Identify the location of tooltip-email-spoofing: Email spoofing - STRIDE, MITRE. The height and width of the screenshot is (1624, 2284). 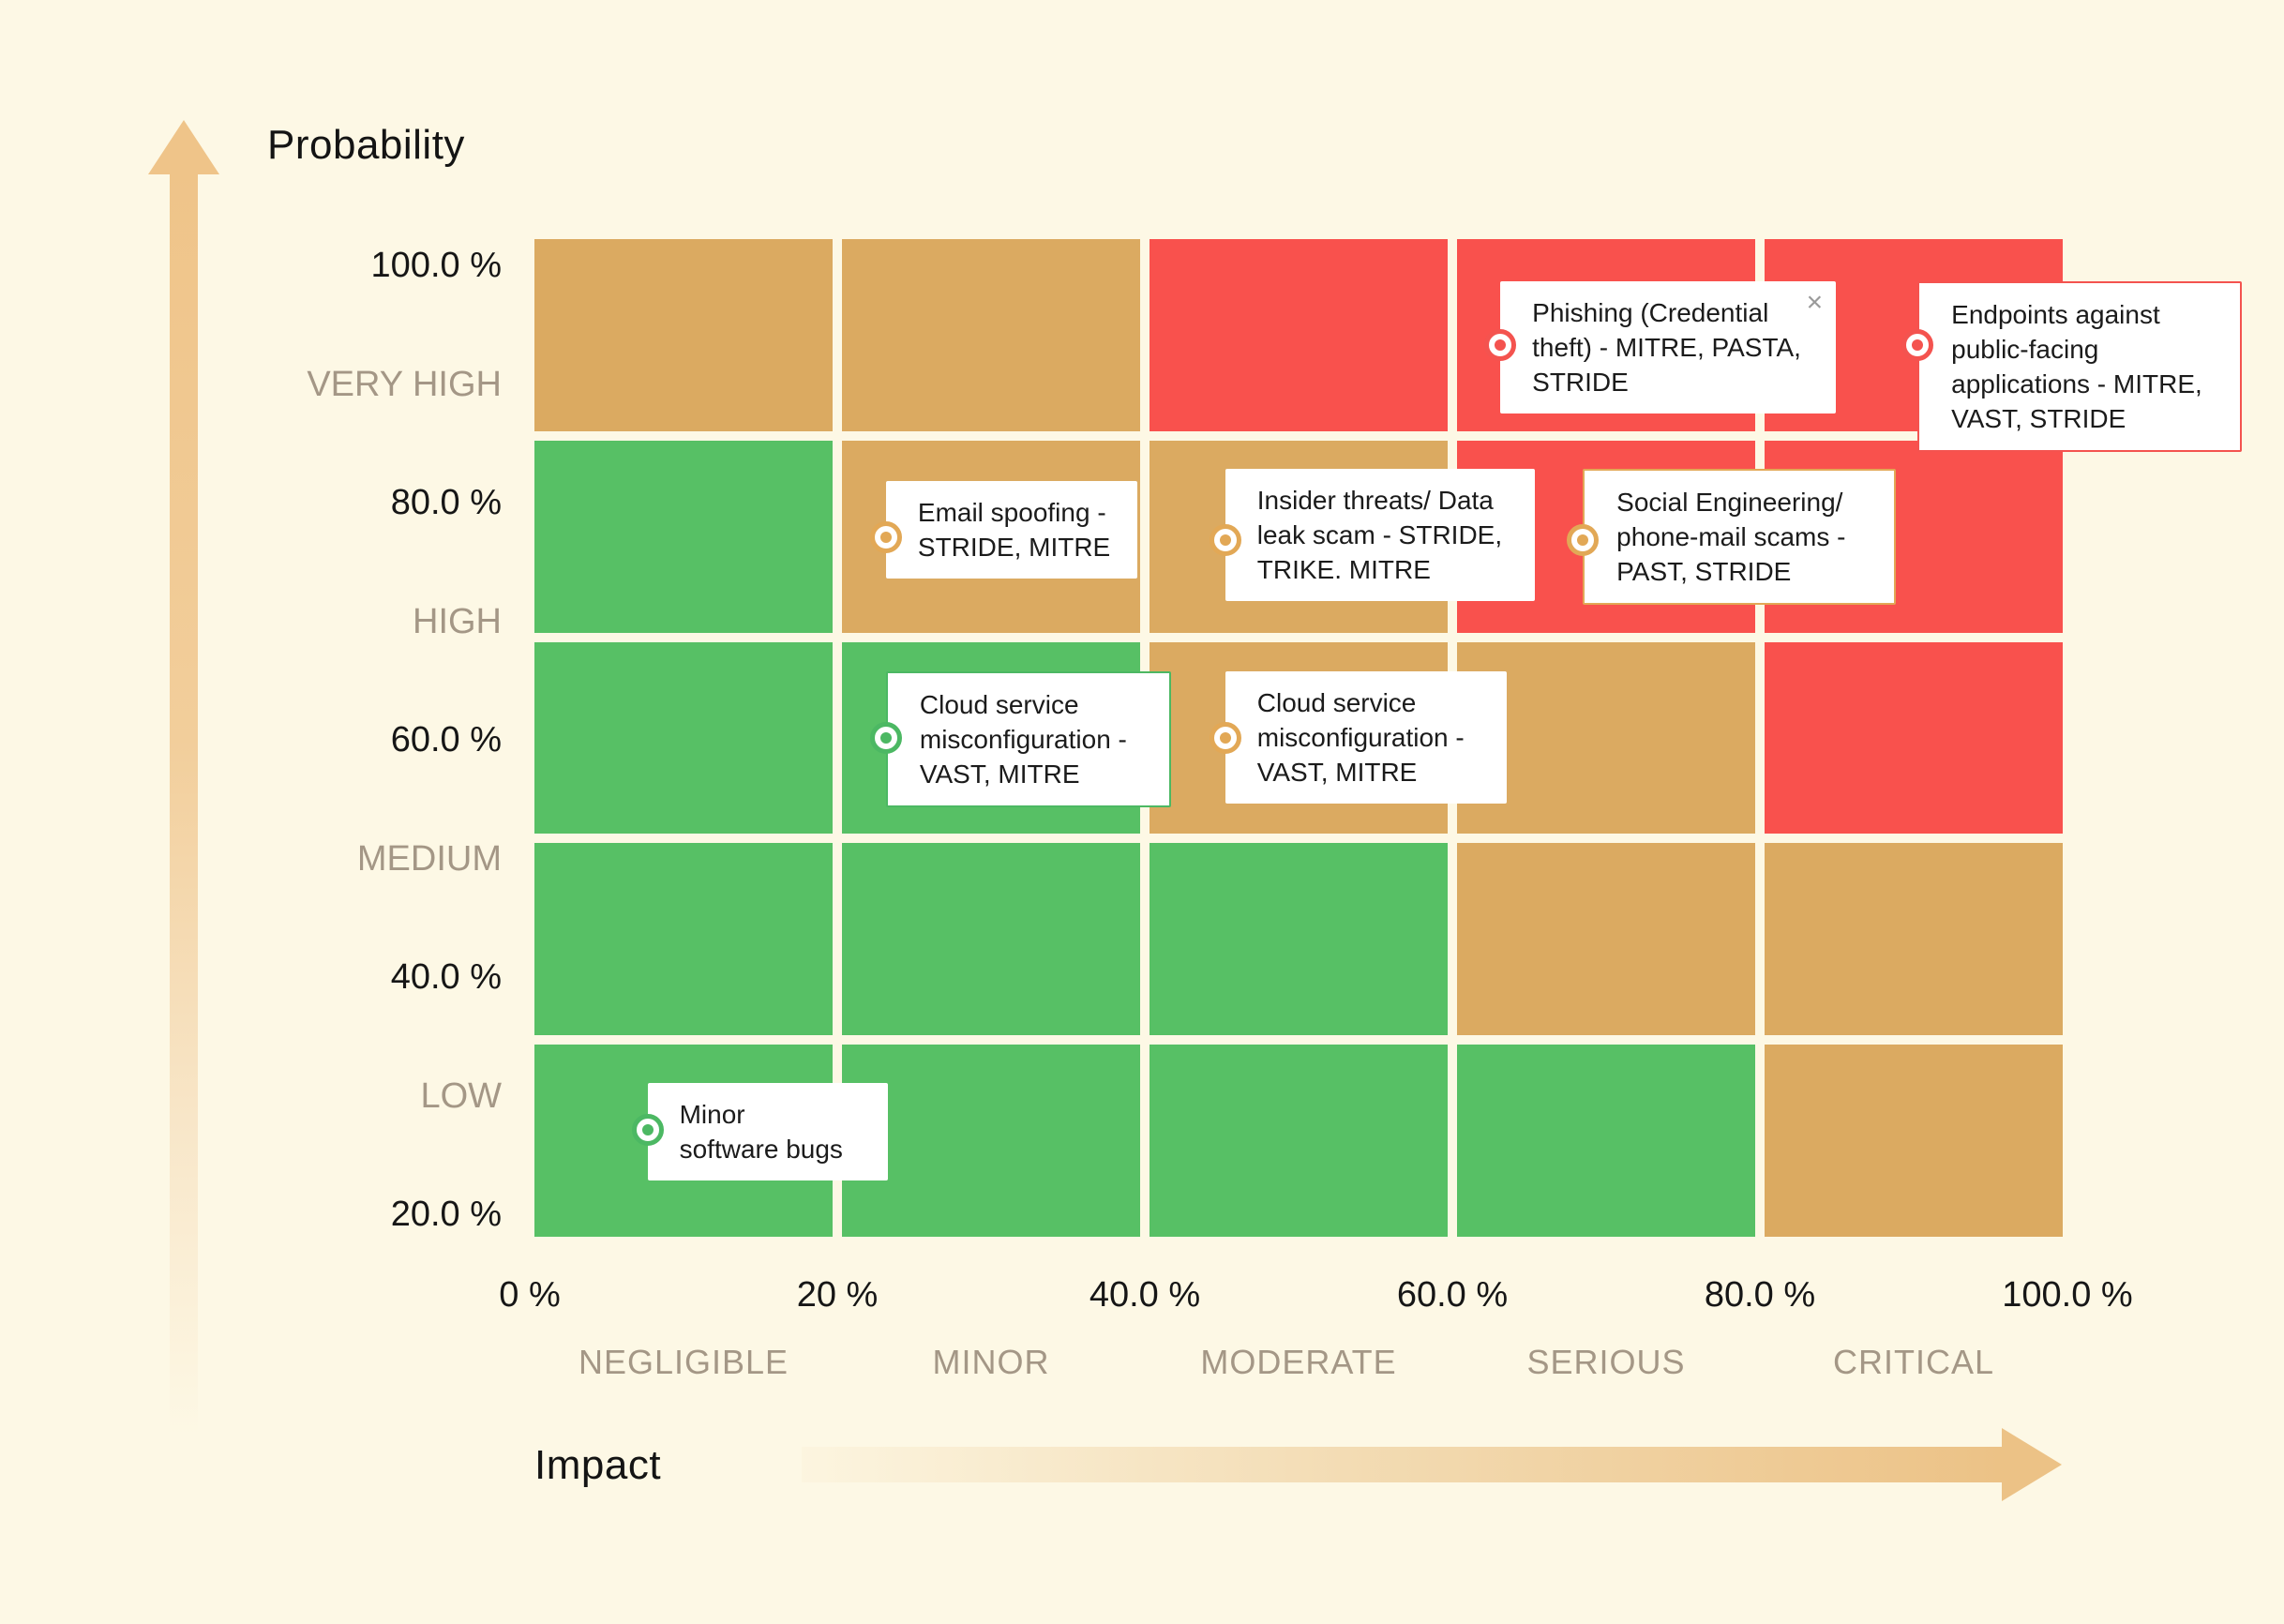
(1011, 529).